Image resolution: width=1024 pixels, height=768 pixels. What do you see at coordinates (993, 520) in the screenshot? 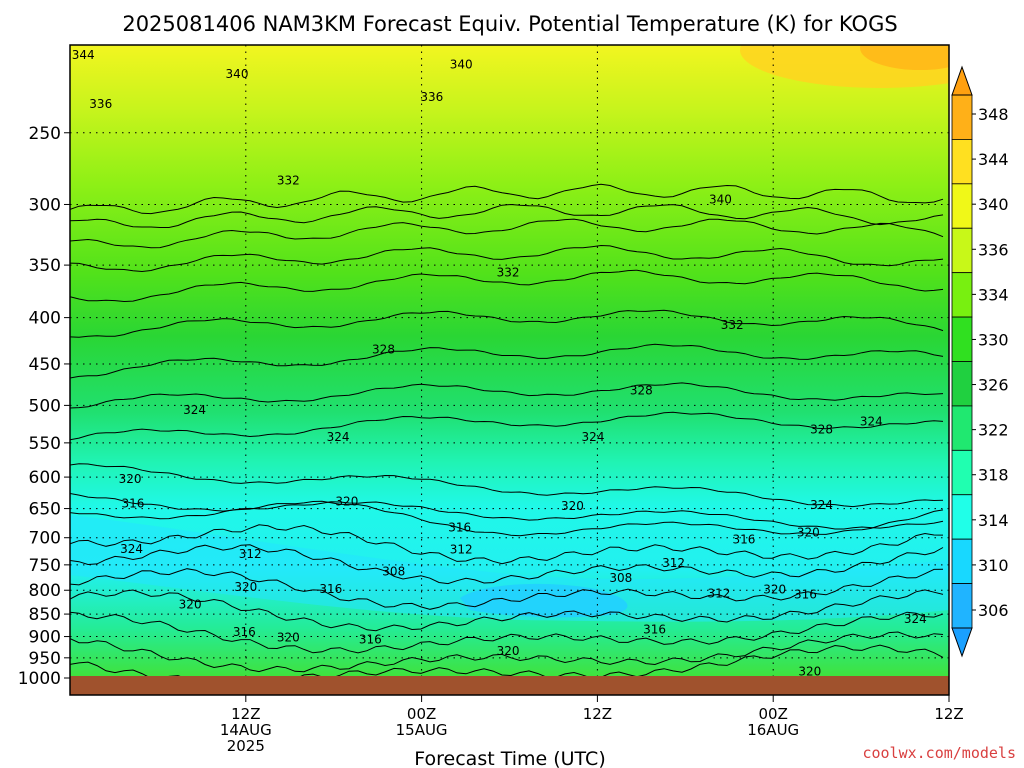
I see `colorbar-label: 314` at bounding box center [993, 520].